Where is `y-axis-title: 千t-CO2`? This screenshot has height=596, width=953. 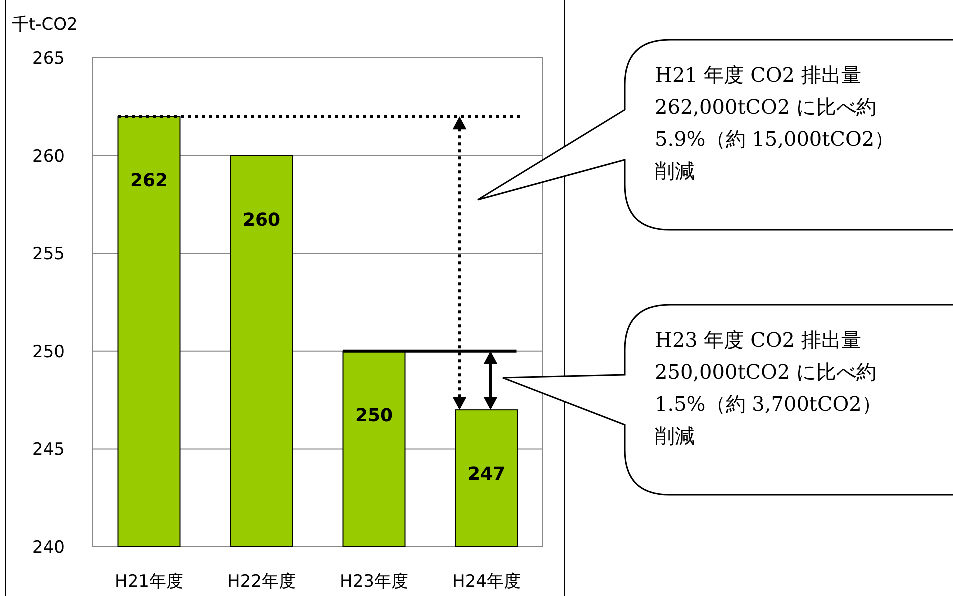
y-axis-title: 千t-CO2 is located at coordinates (45, 25).